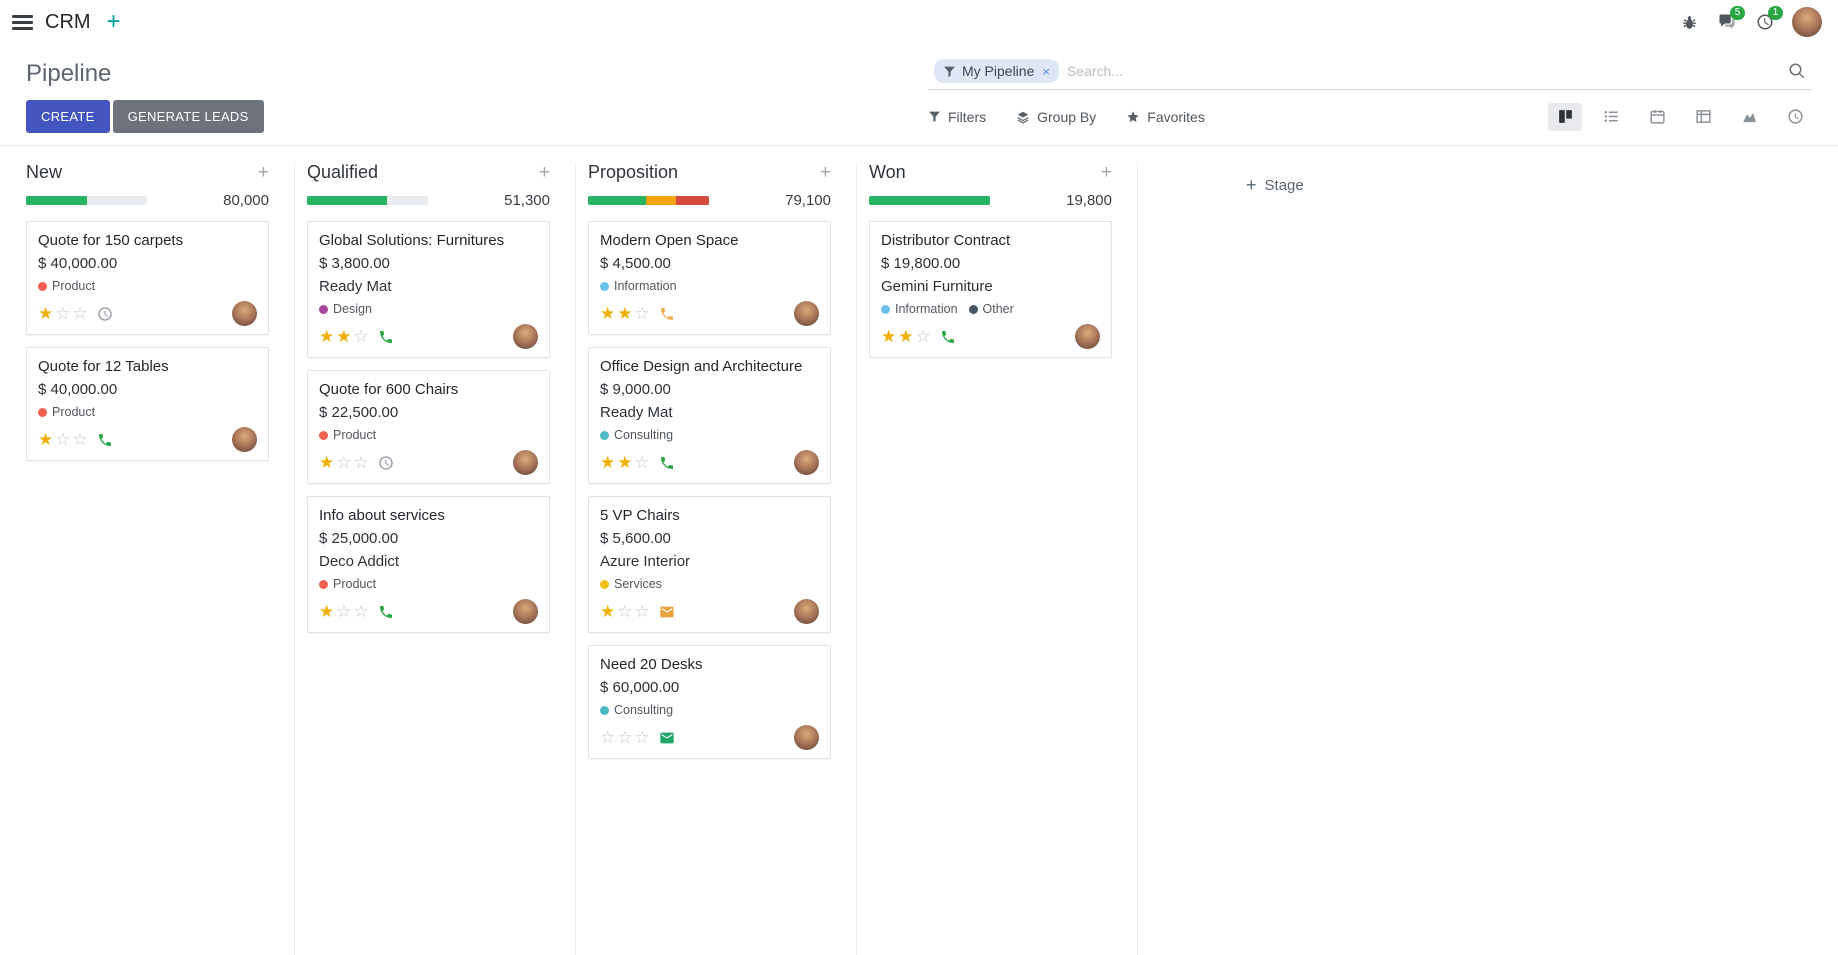 The width and height of the screenshot is (1838, 955). Describe the element at coordinates (1731, 18) in the screenshot. I see `messages-icon: 5` at that location.